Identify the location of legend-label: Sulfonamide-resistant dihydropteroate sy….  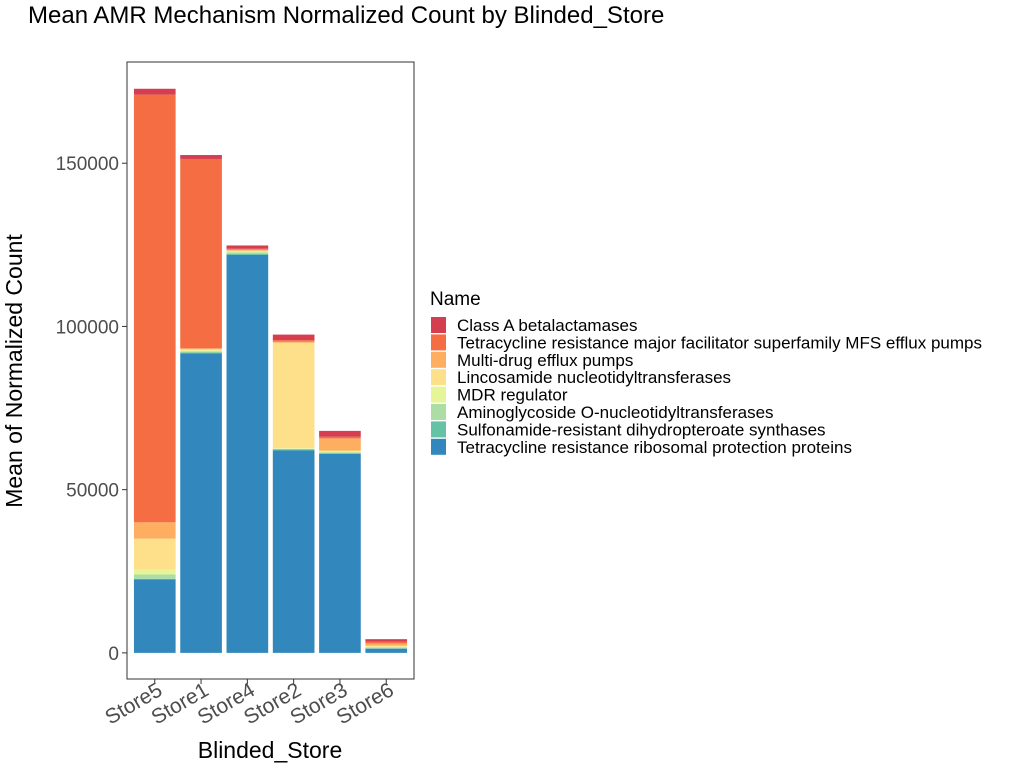
(641, 429).